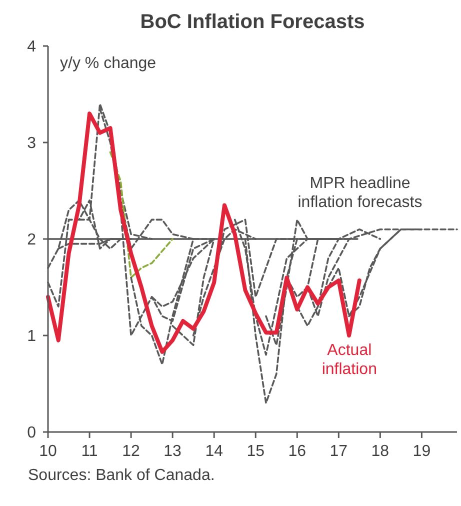 The height and width of the screenshot is (506, 461). I want to click on y-tick-label: 2, so click(31, 240).